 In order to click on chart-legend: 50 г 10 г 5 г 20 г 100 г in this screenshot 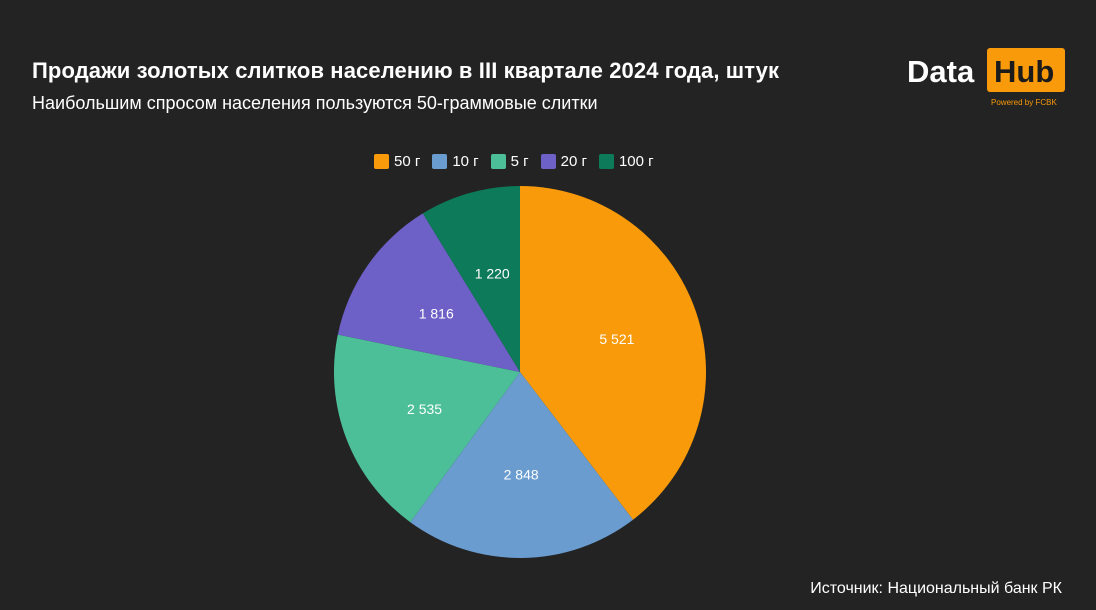, I will do `click(514, 161)`.